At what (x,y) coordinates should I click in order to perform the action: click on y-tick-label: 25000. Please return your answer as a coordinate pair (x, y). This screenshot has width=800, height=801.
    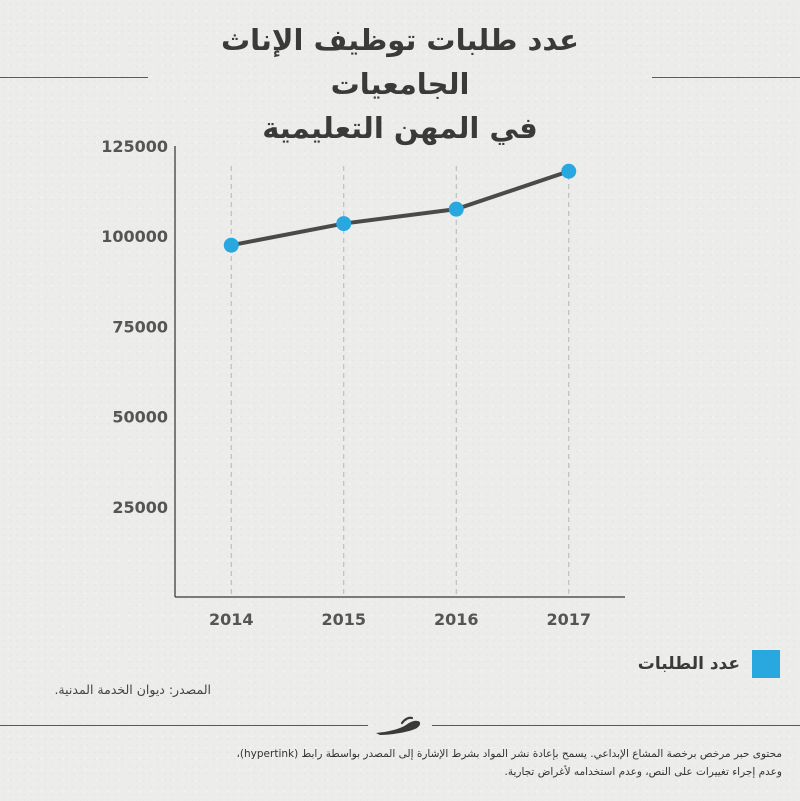
    Looking at the image, I should click on (140, 507).